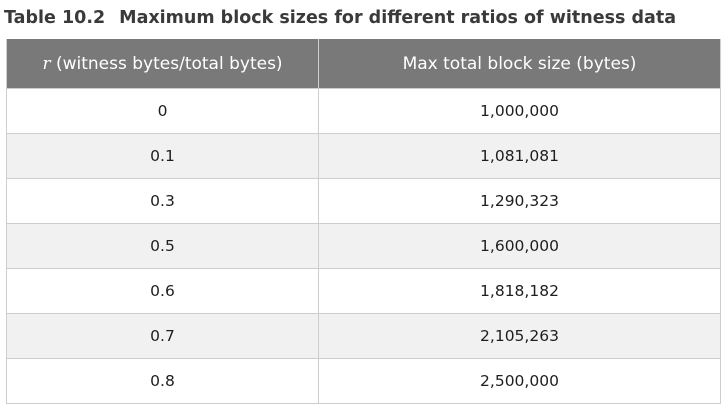  What do you see at coordinates (519, 246) in the screenshot?
I see `max-size-cell: 1,600,000` at bounding box center [519, 246].